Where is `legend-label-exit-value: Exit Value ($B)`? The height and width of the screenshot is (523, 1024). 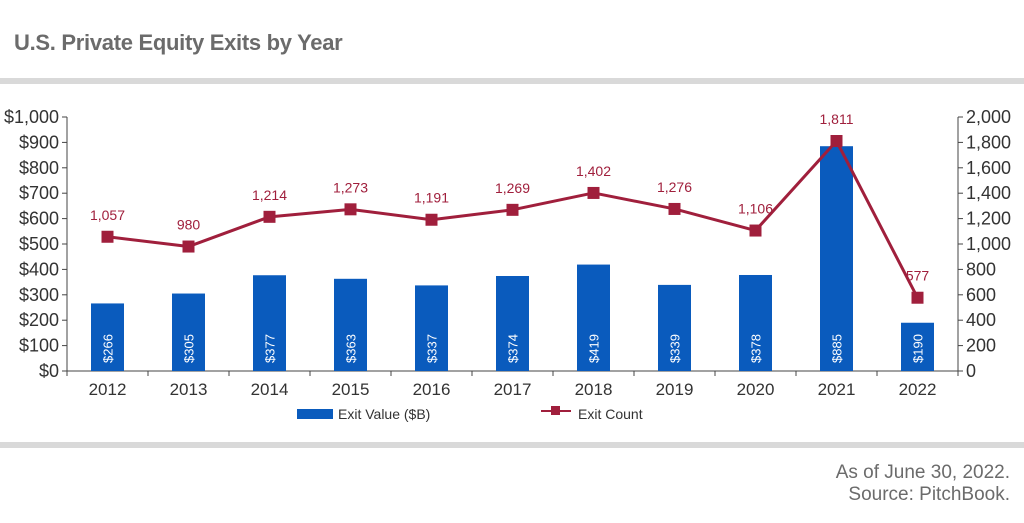
legend-label-exit-value: Exit Value ($B) is located at coordinates (384, 414).